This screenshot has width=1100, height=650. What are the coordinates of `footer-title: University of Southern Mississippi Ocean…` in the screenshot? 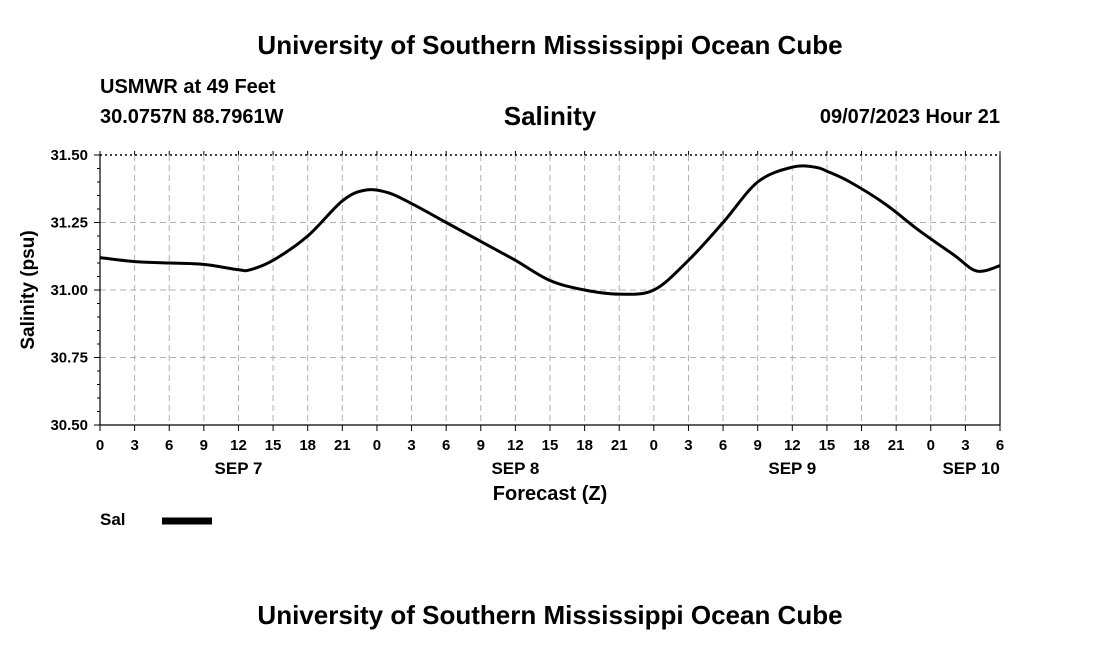 It's located at (550, 615).